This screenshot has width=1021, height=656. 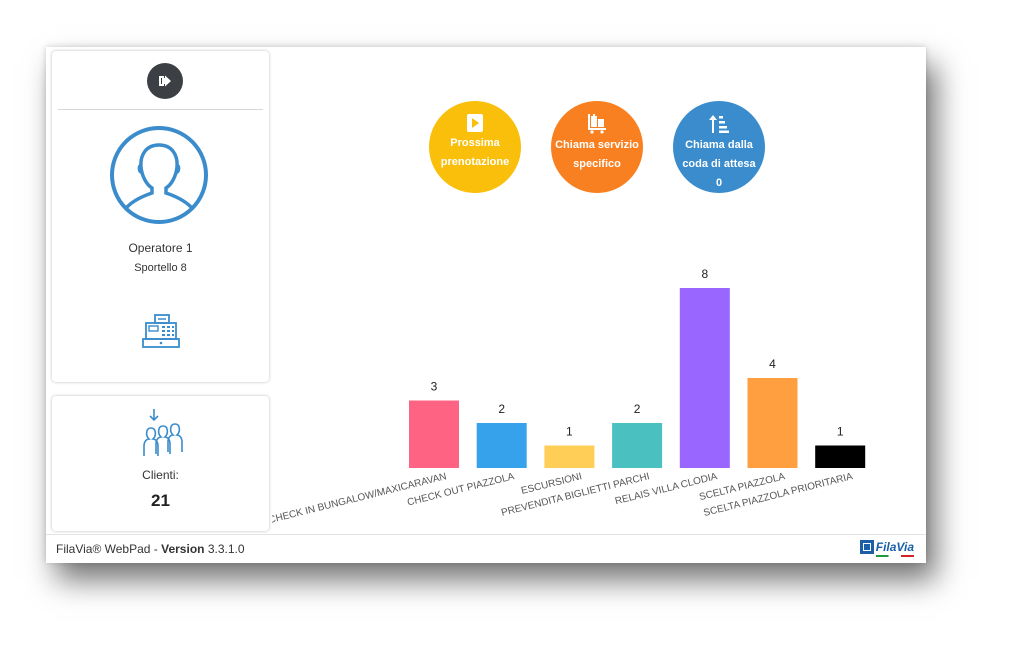 What do you see at coordinates (163, 432) in the screenshot?
I see `queue-people-icon` at bounding box center [163, 432].